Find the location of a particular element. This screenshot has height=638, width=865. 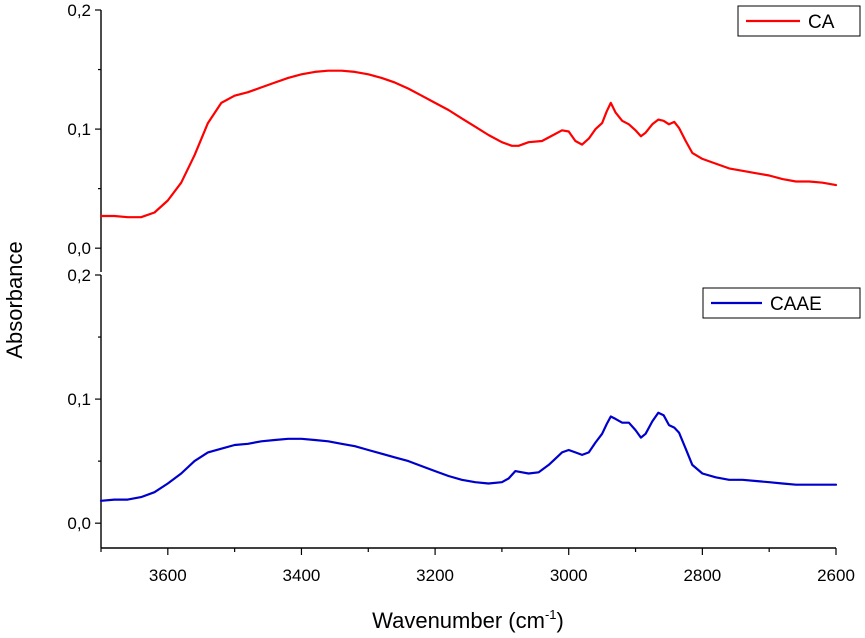

x-tick-label: 3000 is located at coordinates (569, 575).